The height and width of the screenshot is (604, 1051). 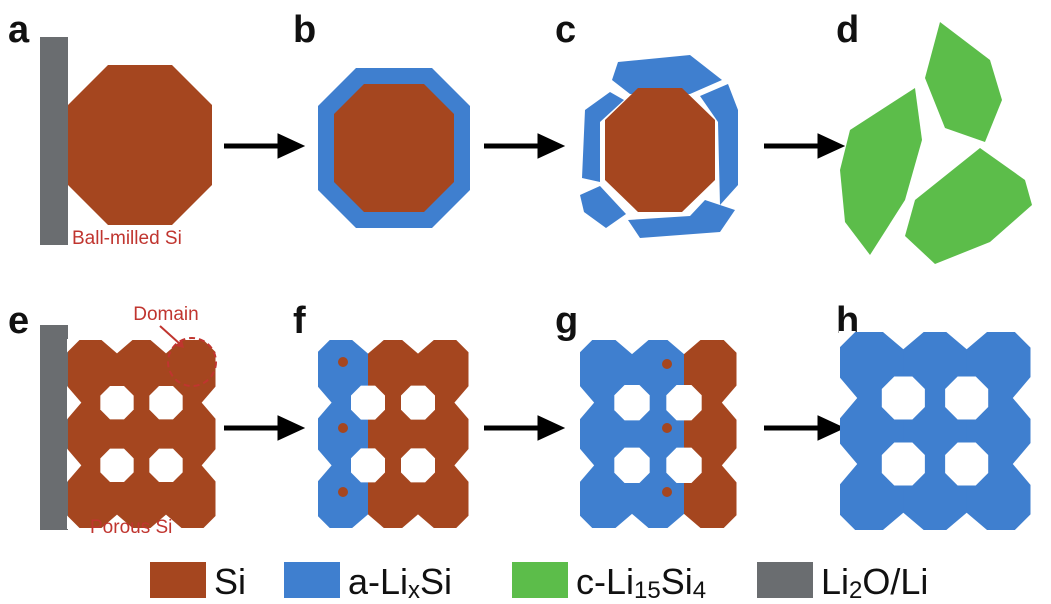 I want to click on si-particle, so click(x=140, y=145).